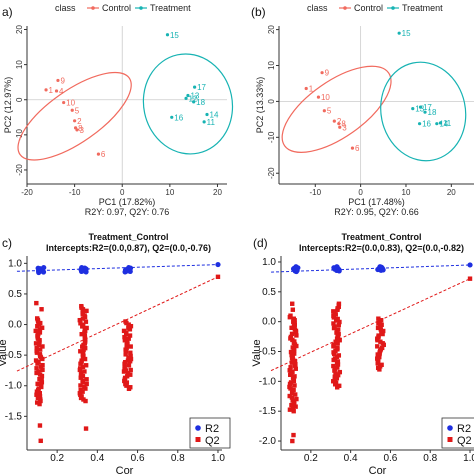 The width and height of the screenshot is (474, 474). What do you see at coordinates (65, 8) in the screenshot?
I see `legend-title: class` at bounding box center [65, 8].